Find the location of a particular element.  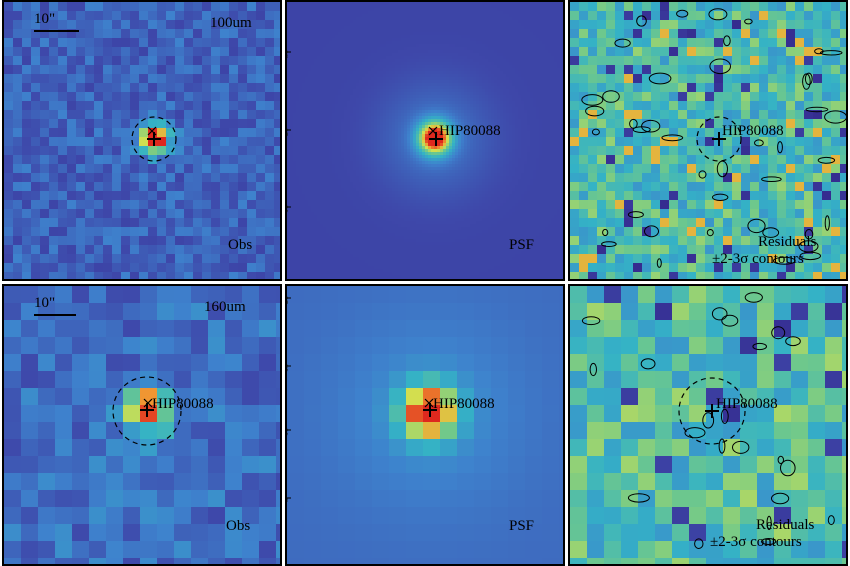

aperture-circle is located at coordinates (154, 139).